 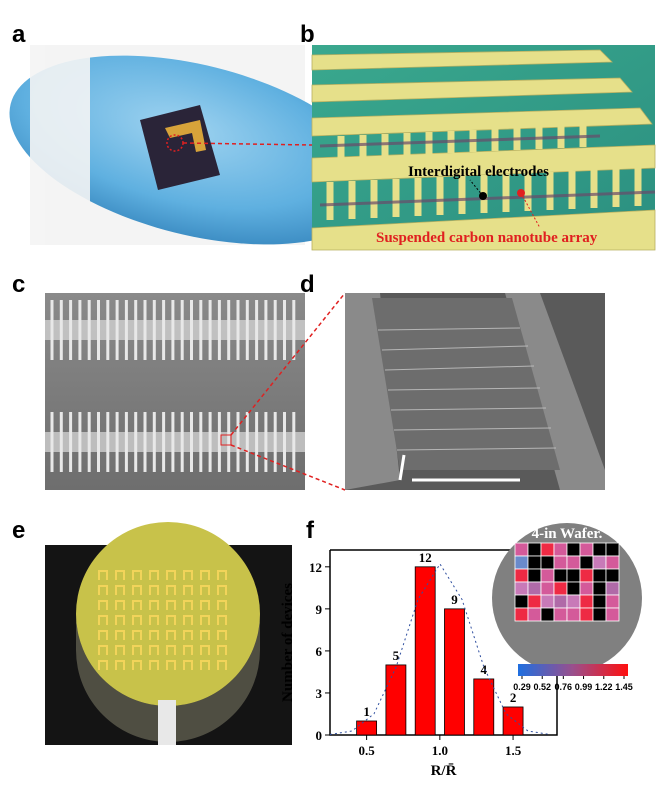 What do you see at coordinates (484, 669) in the screenshot?
I see `data-label: 4` at bounding box center [484, 669].